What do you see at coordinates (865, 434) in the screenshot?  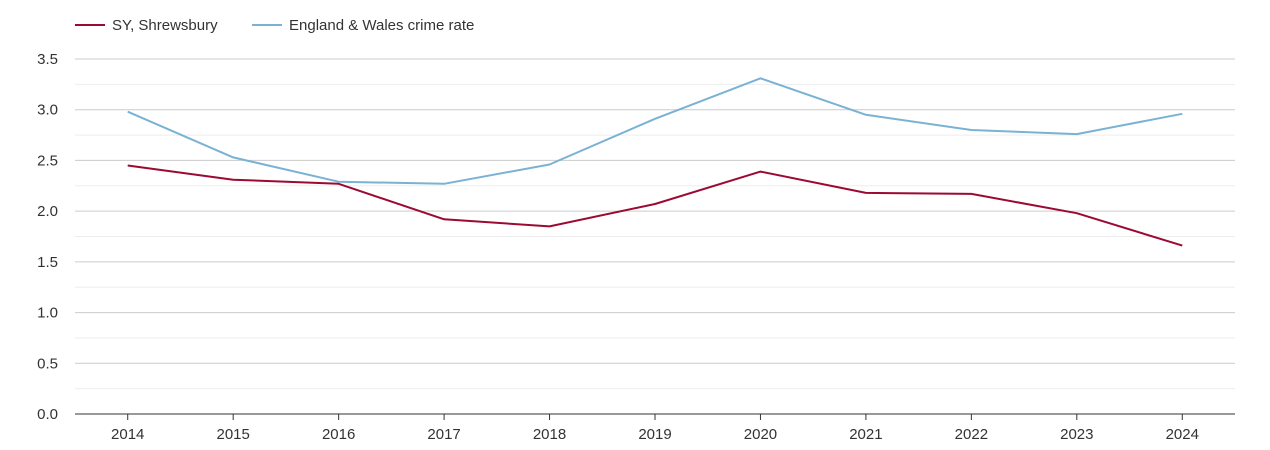 I see `x-tick-label: 2021` at bounding box center [865, 434].